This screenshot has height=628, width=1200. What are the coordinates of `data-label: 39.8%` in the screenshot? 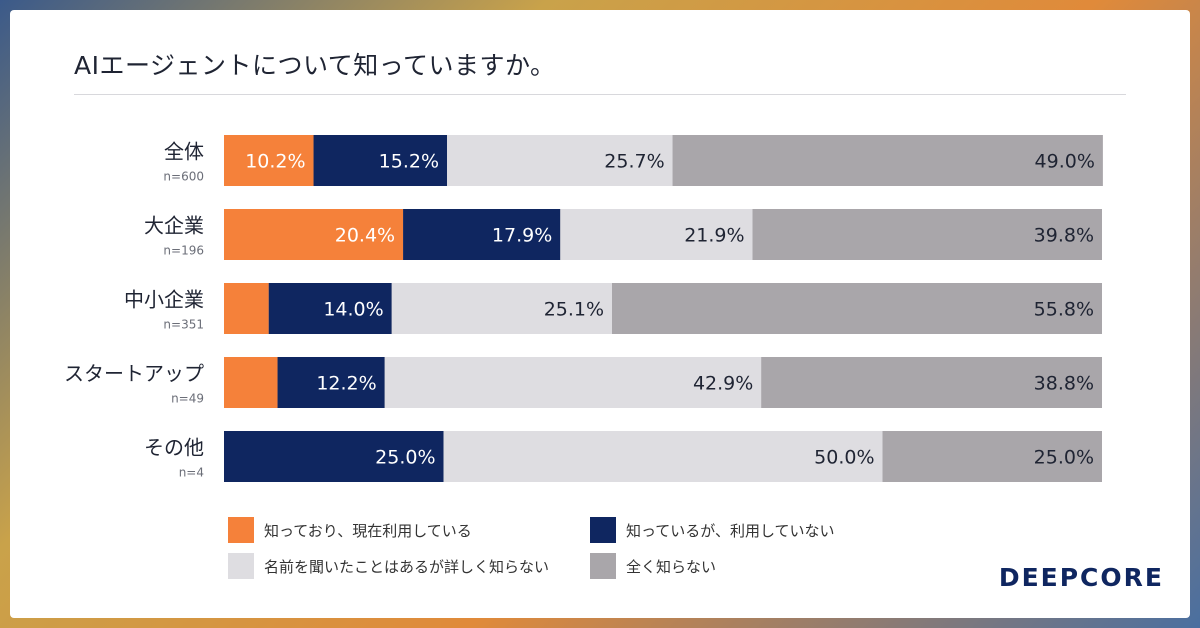 It's located at (1064, 236).